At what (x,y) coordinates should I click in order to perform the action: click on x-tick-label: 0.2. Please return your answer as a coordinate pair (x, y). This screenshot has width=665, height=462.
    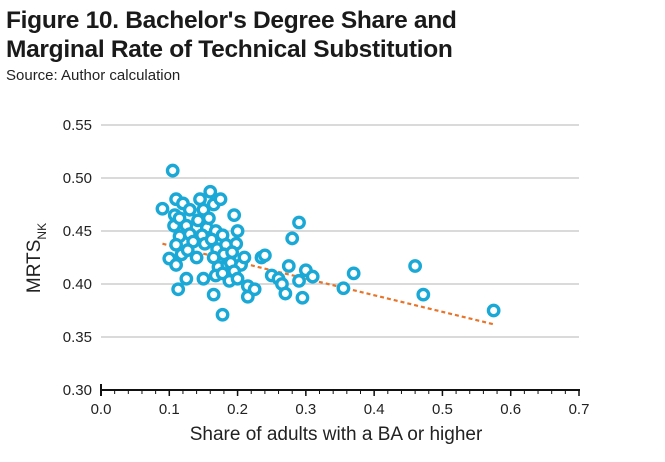
    Looking at the image, I should click on (237, 409).